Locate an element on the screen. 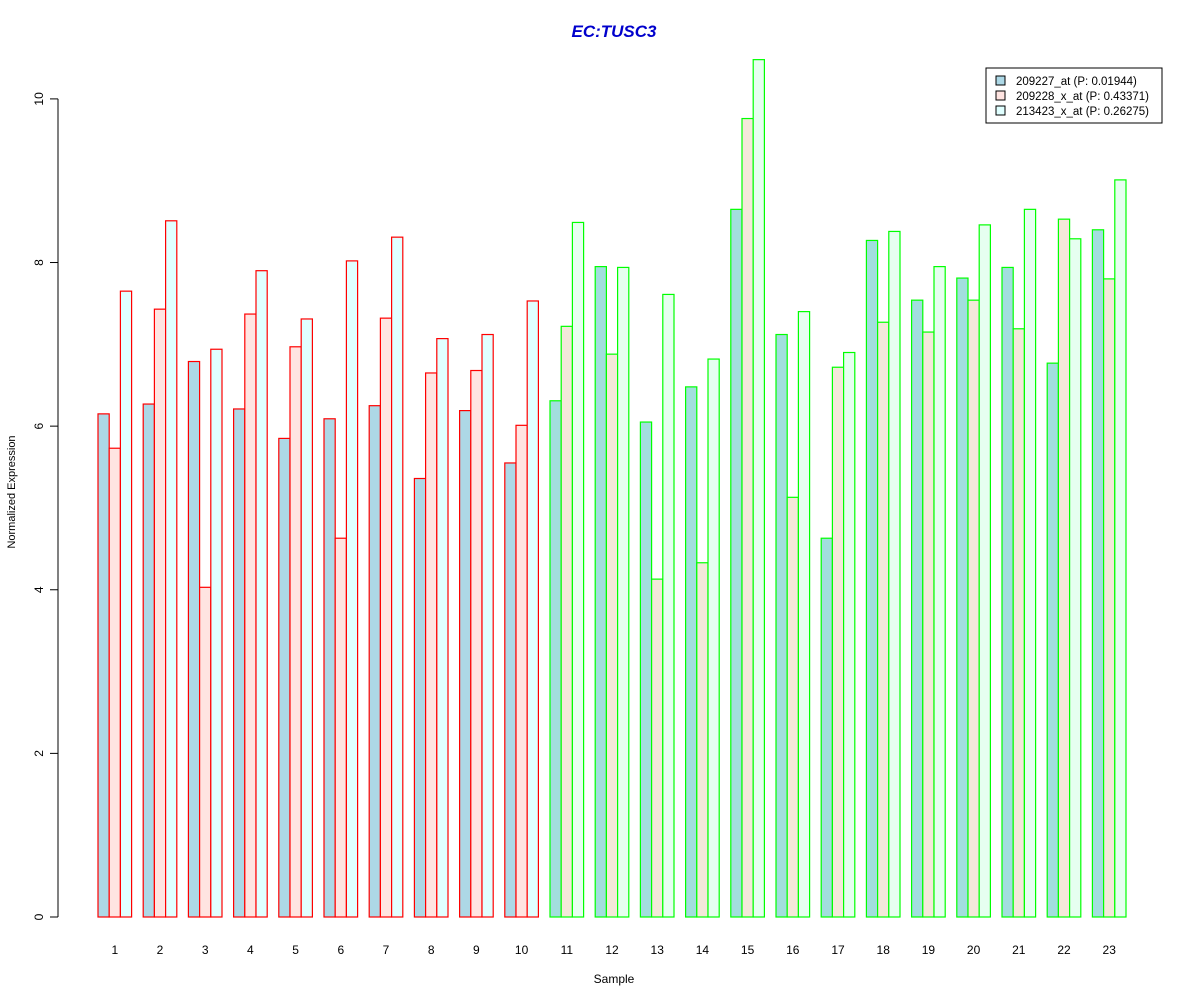 This screenshot has width=1200, height=1000. x-tick-label-14: 14 is located at coordinates (703, 950).